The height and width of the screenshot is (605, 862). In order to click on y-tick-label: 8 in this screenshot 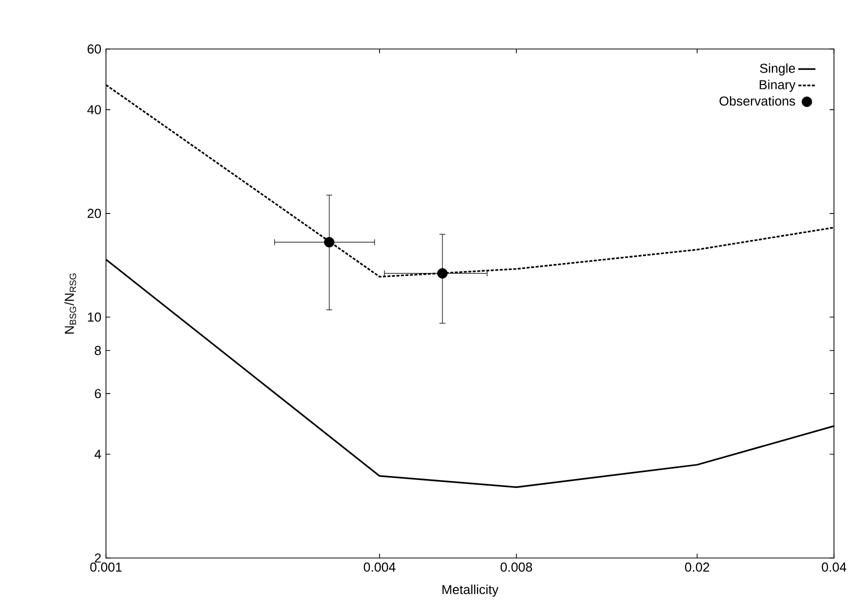, I will do `click(97, 351)`.